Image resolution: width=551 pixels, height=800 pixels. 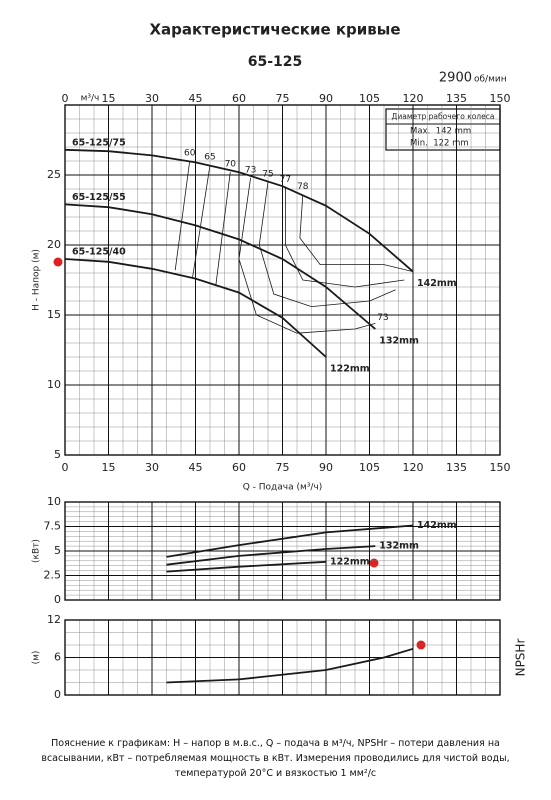 What do you see at coordinates (54, 314) in the screenshot?
I see `y-tick-label: 15` at bounding box center [54, 314].